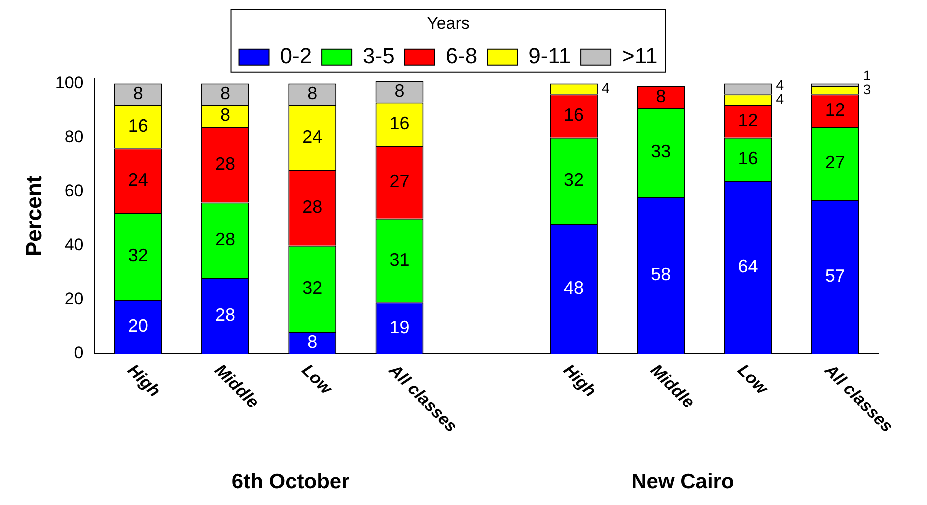 This screenshot has width=927, height=505. I want to click on y-tick-label: 20, so click(74, 299).